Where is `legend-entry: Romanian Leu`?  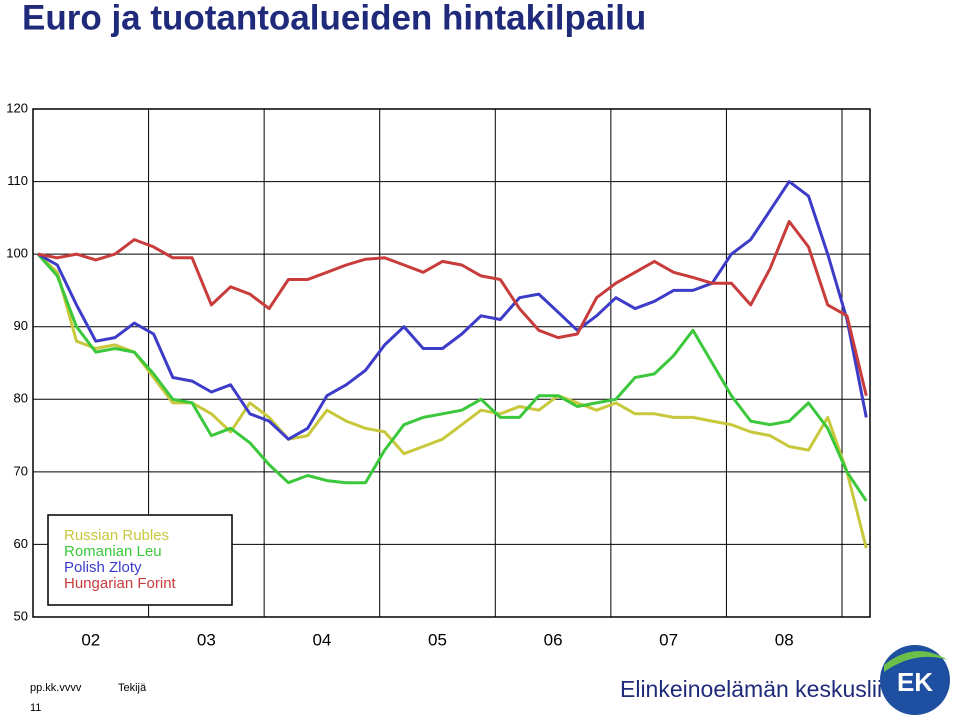
legend-entry: Romanian Leu is located at coordinates (113, 551).